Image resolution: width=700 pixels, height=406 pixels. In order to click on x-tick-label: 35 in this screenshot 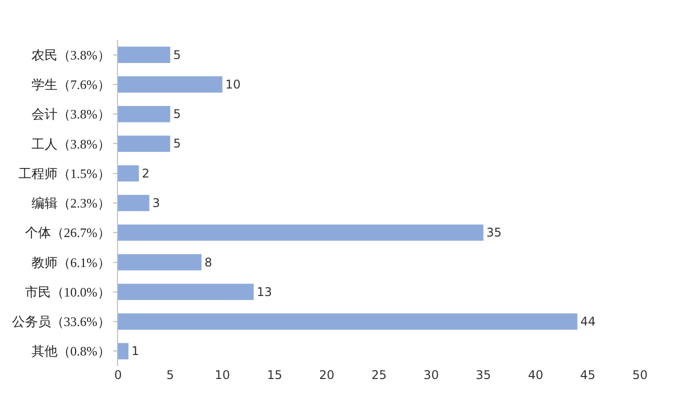, I will do `click(484, 375)`.